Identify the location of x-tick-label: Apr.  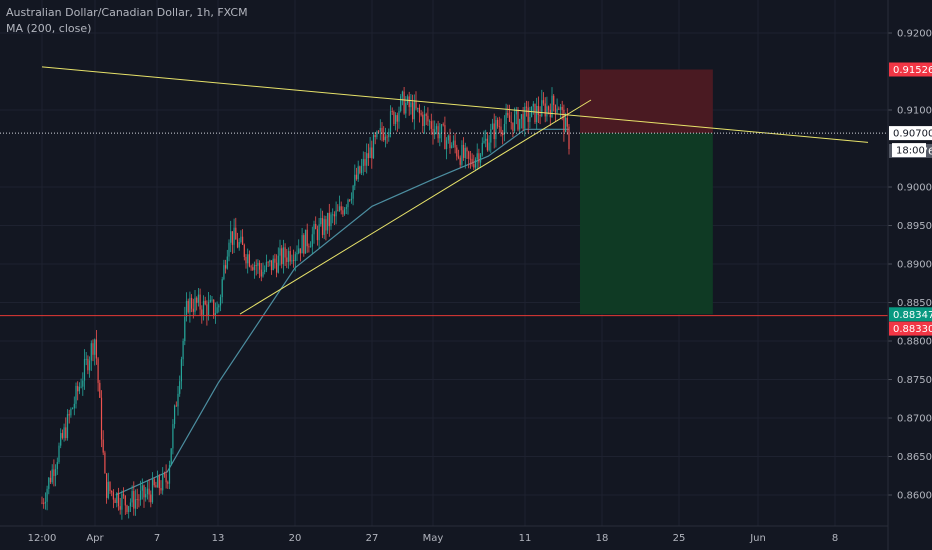
(95, 538).